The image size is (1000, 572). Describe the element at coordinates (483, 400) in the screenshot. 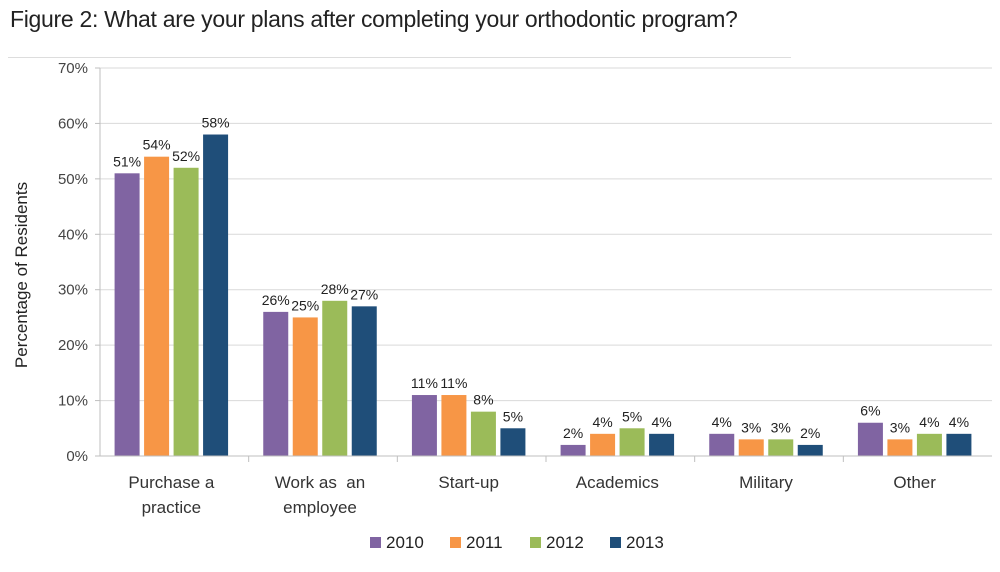

I see `data-label: 8%` at that location.